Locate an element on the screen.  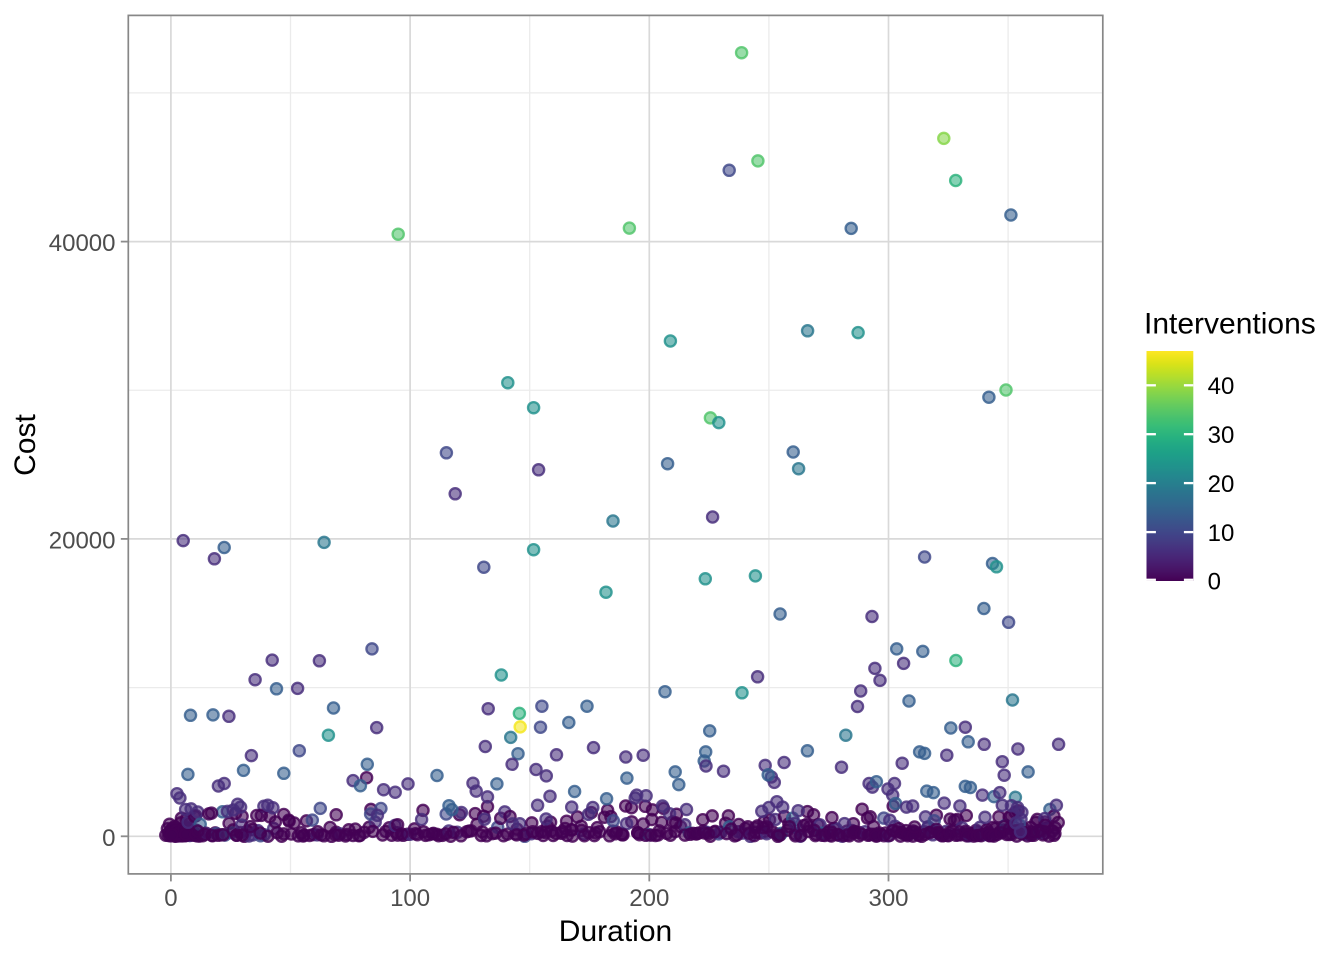
svg-text: Interventions is located at coordinates (1230, 324).